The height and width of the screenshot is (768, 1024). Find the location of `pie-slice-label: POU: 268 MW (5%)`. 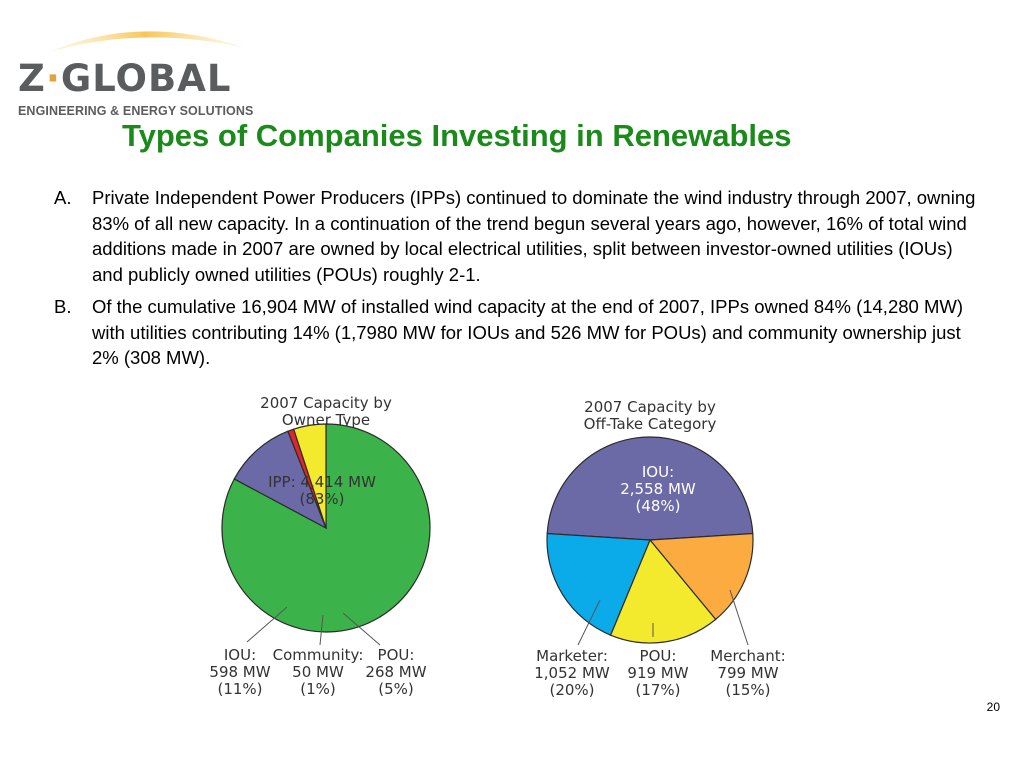

pie-slice-label: POU: 268 MW (5%) is located at coordinates (395, 672).